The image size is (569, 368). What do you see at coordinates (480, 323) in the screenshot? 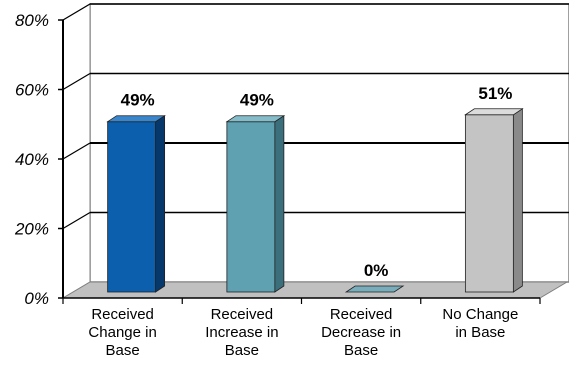
I see `category-label: No Change in Base` at bounding box center [480, 323].